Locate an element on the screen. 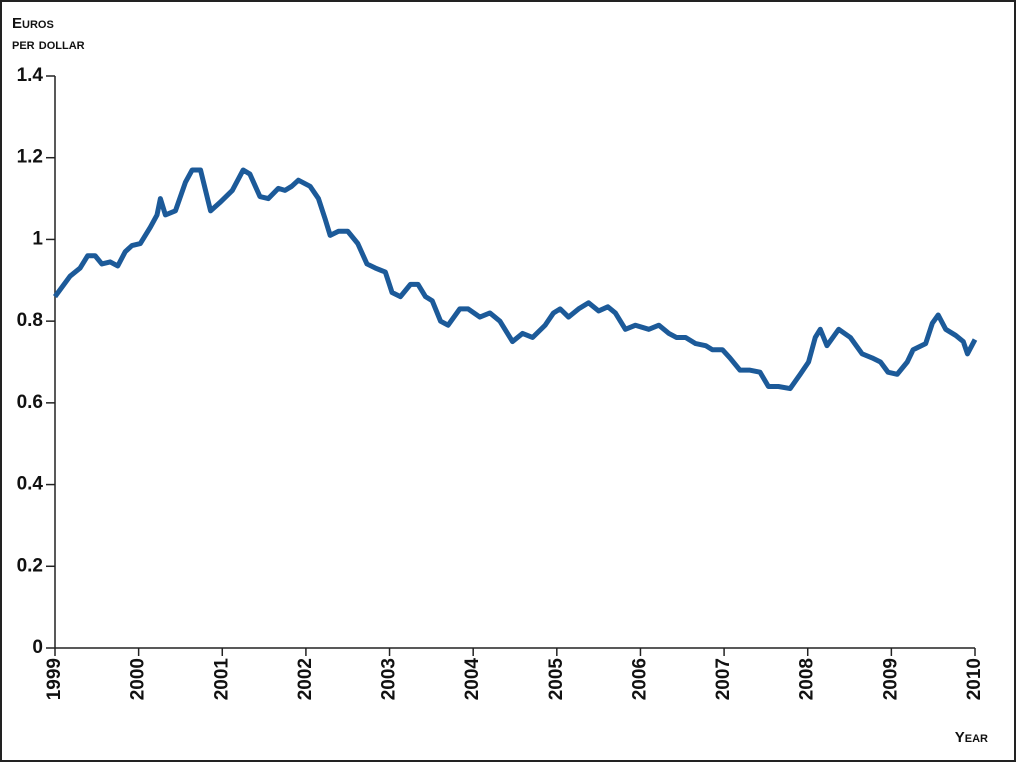 The height and width of the screenshot is (762, 1016). y-tick-label: 0.2 is located at coordinates (30, 565).